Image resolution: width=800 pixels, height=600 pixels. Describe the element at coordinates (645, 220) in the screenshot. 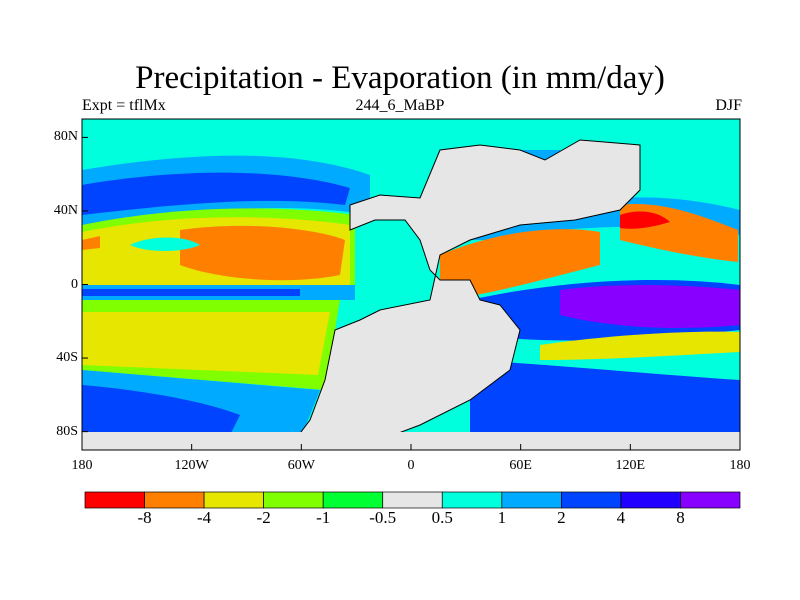

I see `asia-intense` at that location.